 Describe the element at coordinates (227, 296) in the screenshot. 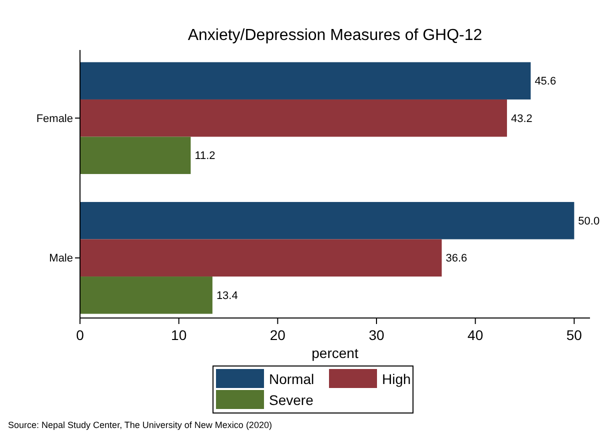

I see `text: 13.4` at that location.